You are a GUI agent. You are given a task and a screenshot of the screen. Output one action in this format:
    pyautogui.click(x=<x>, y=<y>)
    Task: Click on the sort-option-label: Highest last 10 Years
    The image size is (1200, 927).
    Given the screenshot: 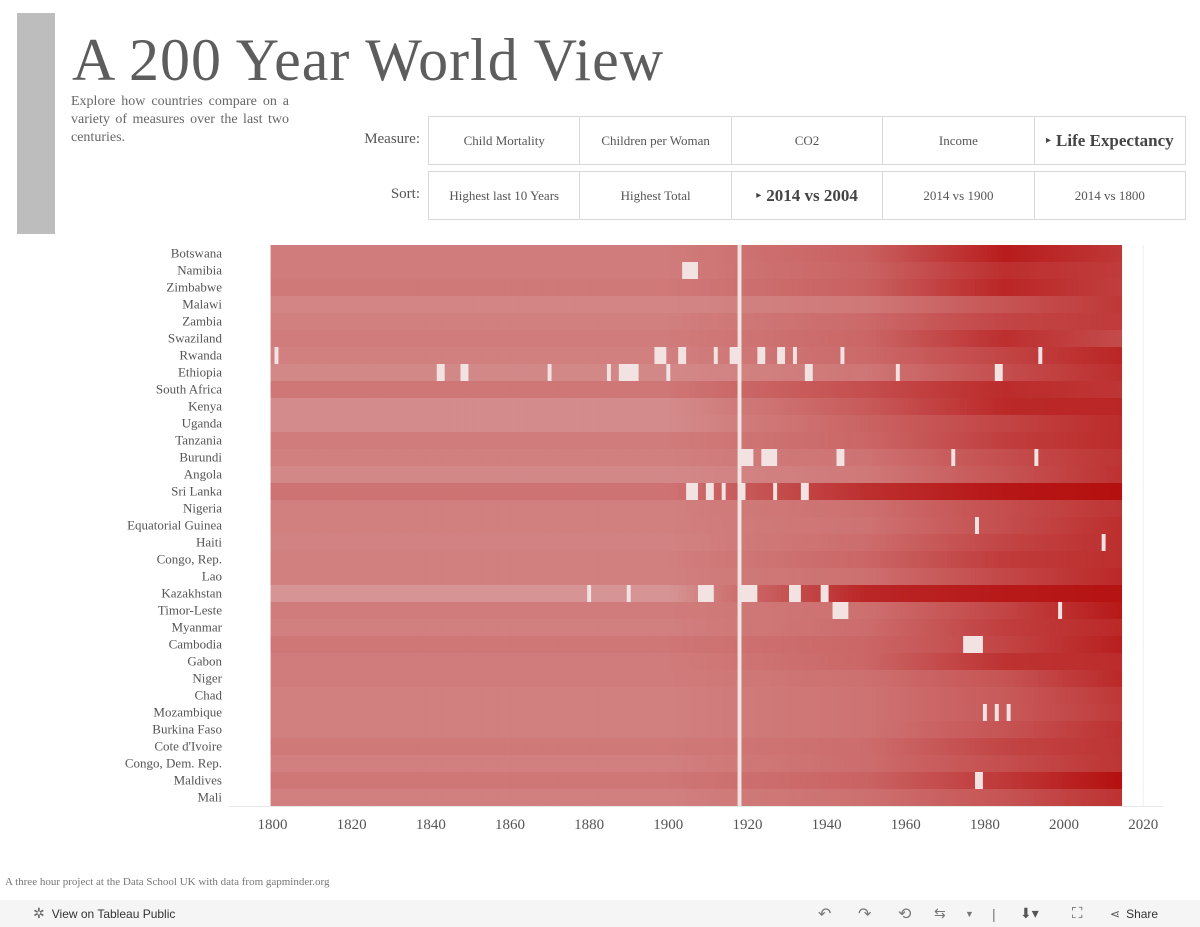 What is the action you would take?
    pyautogui.click(x=504, y=195)
    